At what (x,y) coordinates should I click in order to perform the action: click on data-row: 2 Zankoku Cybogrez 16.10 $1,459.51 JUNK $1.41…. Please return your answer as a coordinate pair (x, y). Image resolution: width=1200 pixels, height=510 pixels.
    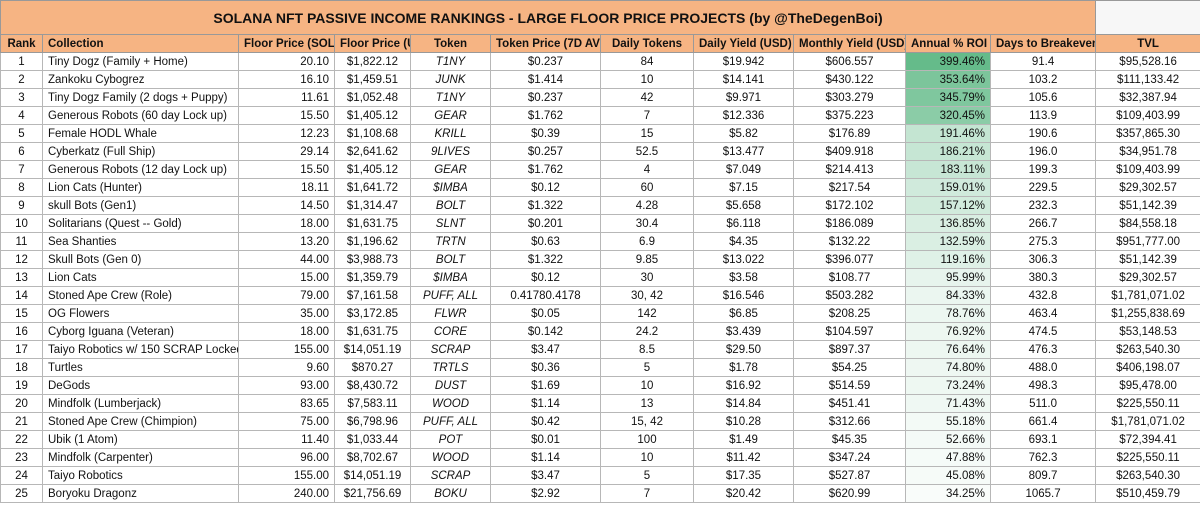
    Looking at the image, I should click on (600, 79).